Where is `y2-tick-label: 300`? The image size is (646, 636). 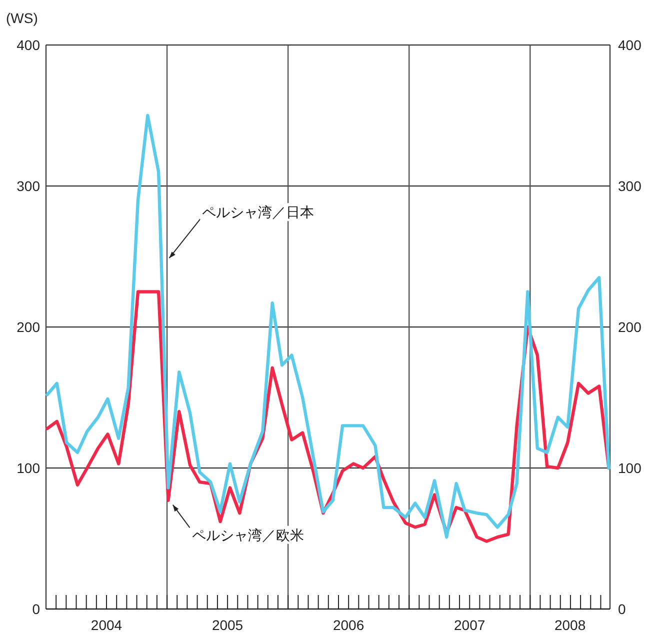
y2-tick-label: 300 is located at coordinates (630, 186).